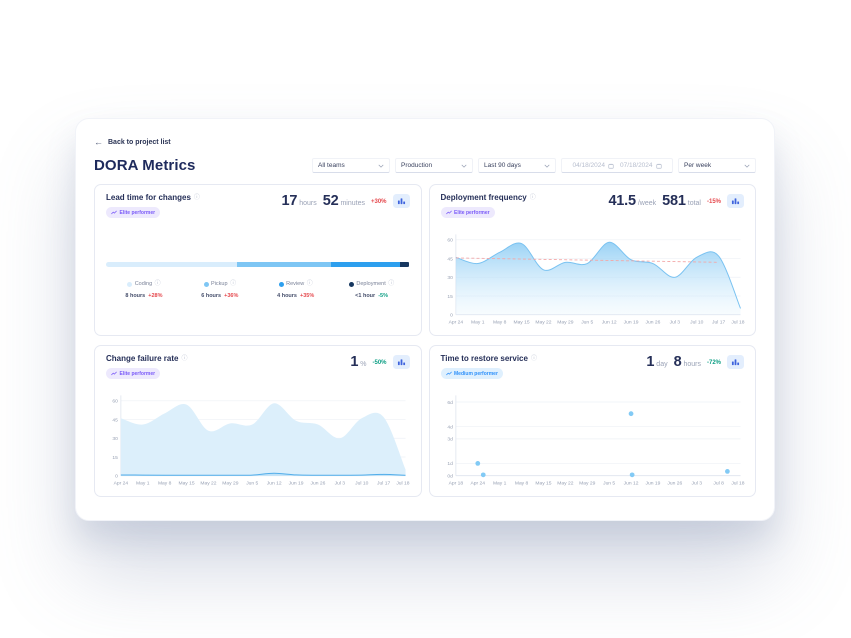 The height and width of the screenshot is (638, 851). What do you see at coordinates (363, 364) in the screenshot?
I see `value-unit: %` at bounding box center [363, 364].